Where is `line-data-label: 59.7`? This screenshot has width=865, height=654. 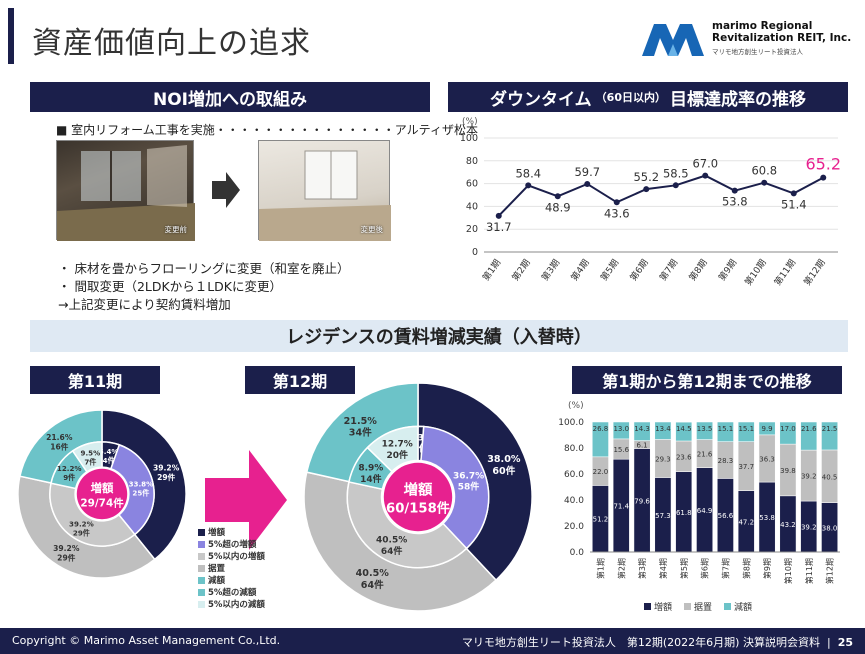
line-data-label: 59.7 is located at coordinates (587, 172).